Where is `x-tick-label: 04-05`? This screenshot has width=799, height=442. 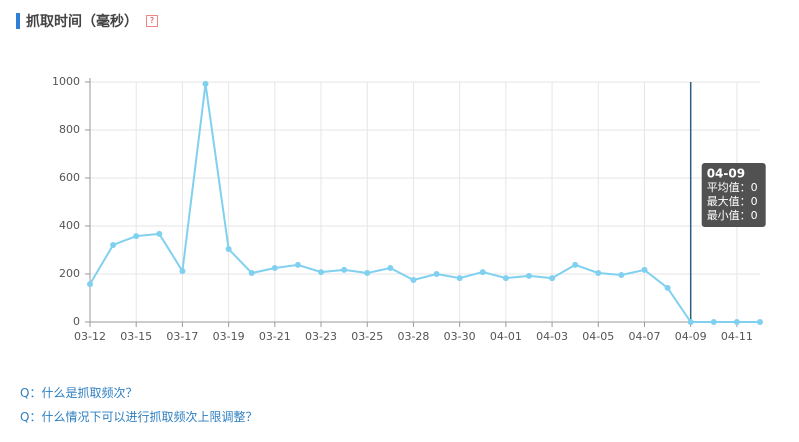
x-tick-label: 04-05 is located at coordinates (598, 336).